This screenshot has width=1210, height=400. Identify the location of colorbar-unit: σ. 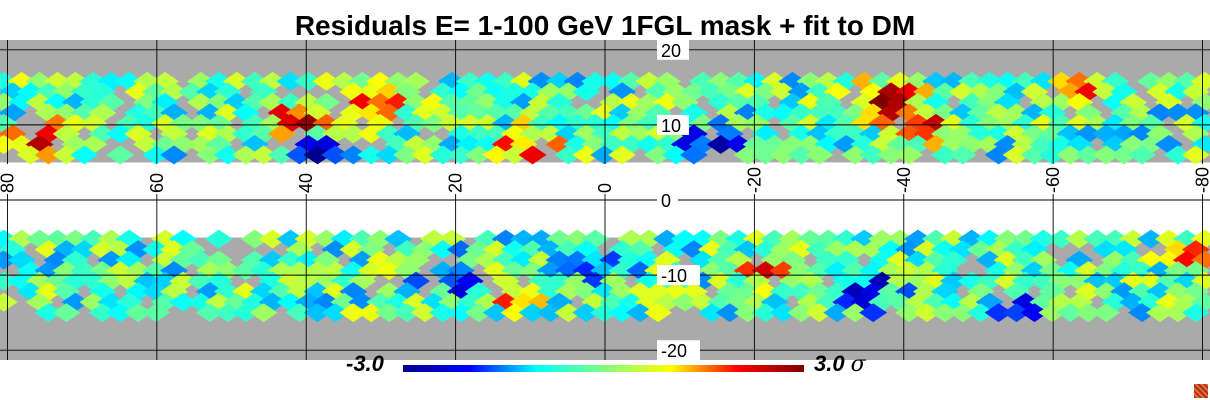
(858, 364).